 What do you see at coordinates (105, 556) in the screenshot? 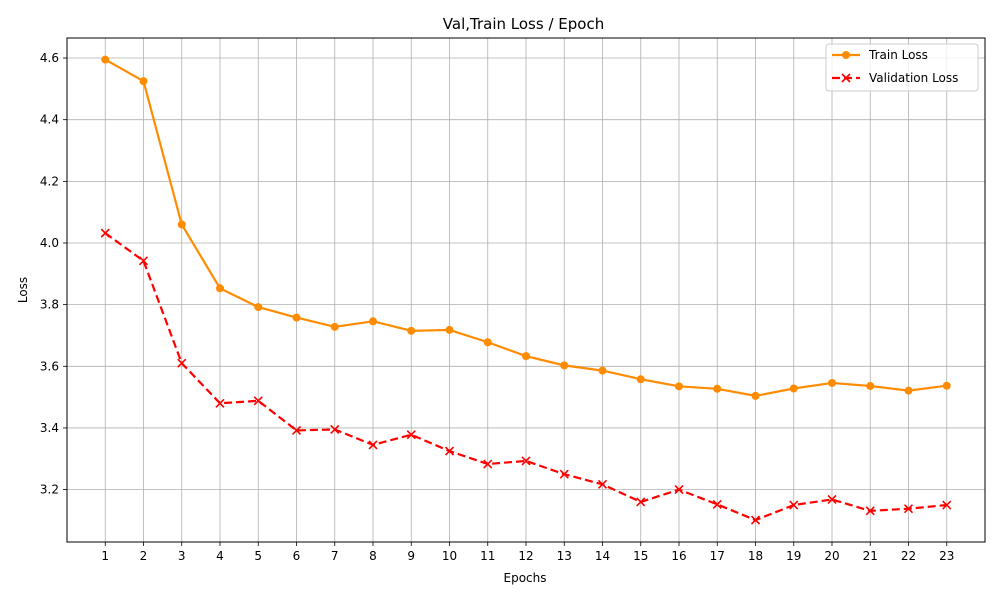
I see `x-tick-label: 1` at bounding box center [105, 556].